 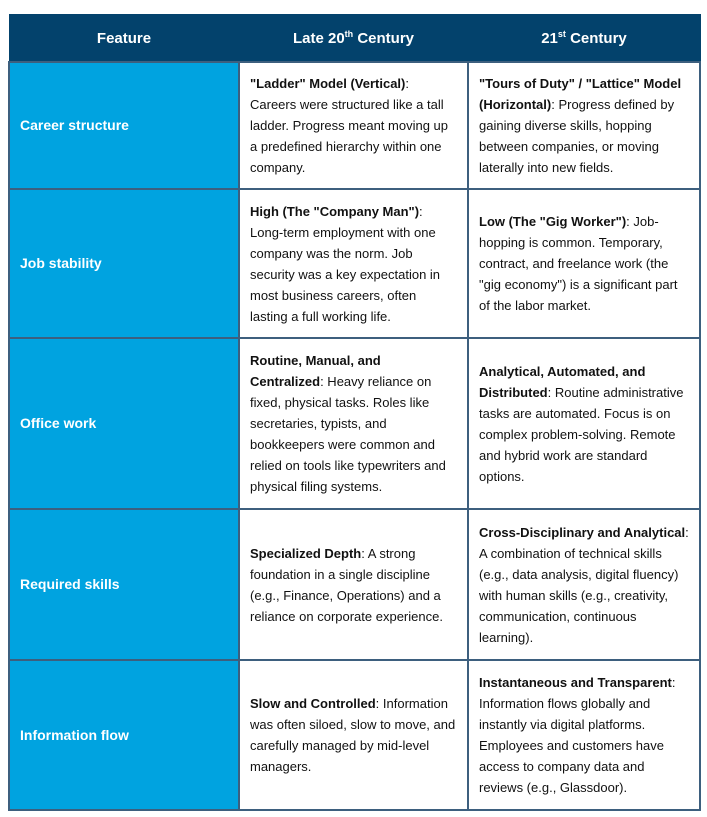 What do you see at coordinates (313, 703) in the screenshot?
I see `late20-heading: Slow and Controlled` at bounding box center [313, 703].